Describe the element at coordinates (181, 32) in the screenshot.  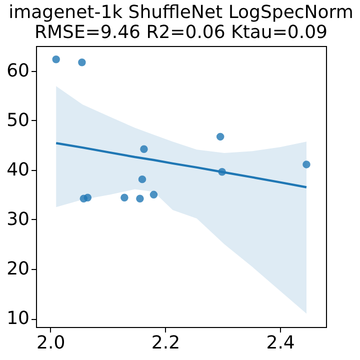
I see `chart-subtitle: RMSE=9.46 R2=0.06 Ktau=0.09` at that location.